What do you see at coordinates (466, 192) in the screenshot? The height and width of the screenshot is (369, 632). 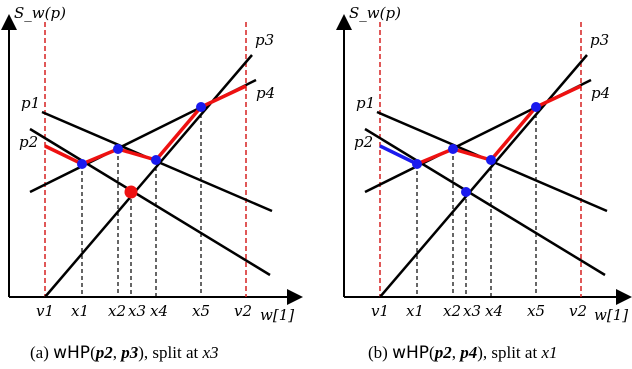 I see `point-x3` at bounding box center [466, 192].